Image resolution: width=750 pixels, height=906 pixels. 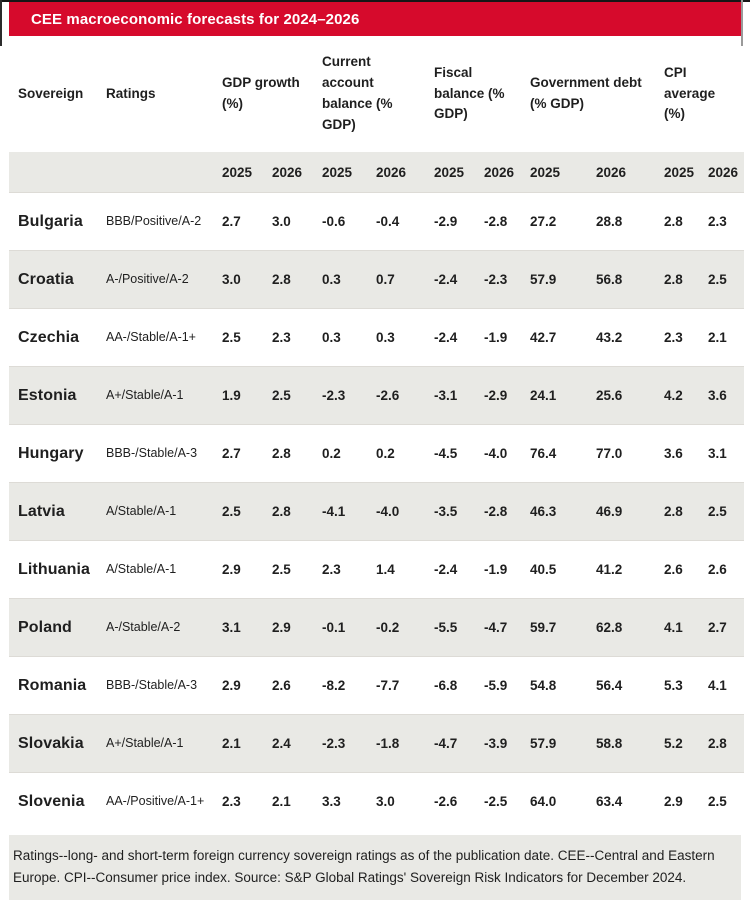 What do you see at coordinates (450, 511) in the screenshot?
I see `value-cell: -3.5` at bounding box center [450, 511].